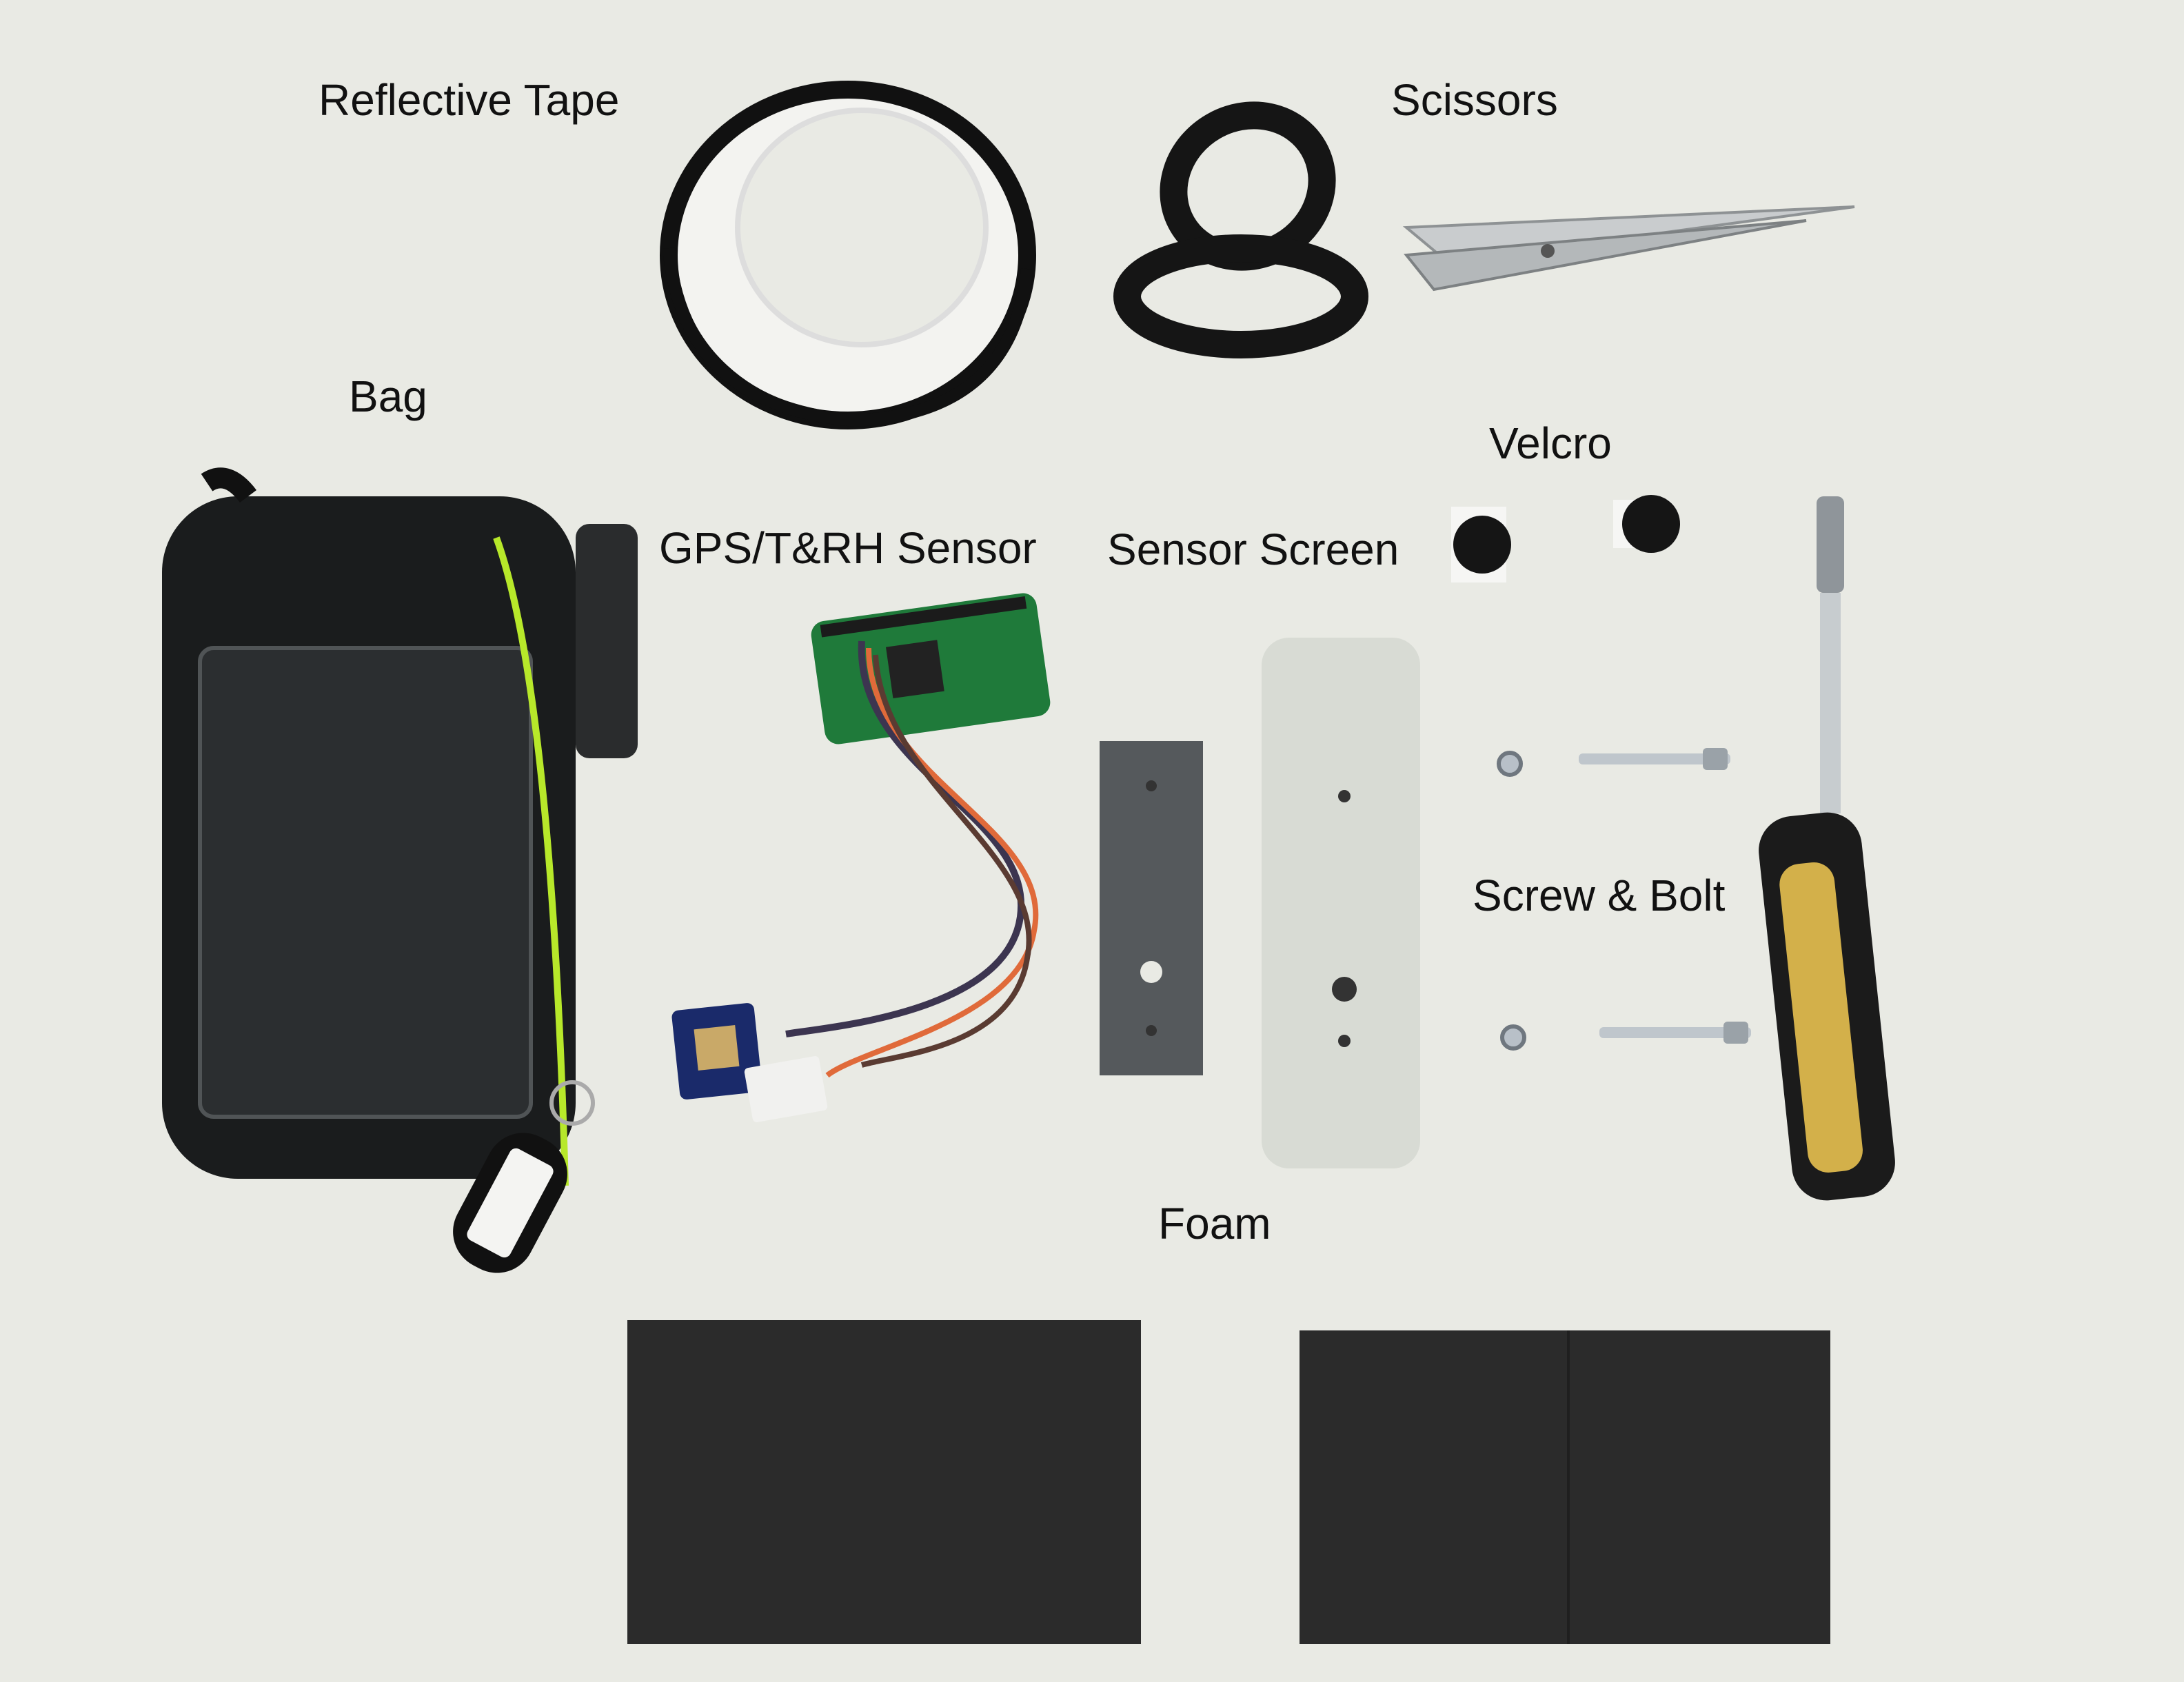 This screenshot has width=2184, height=1682. I want to click on velcro-dots, so click(1566, 538).